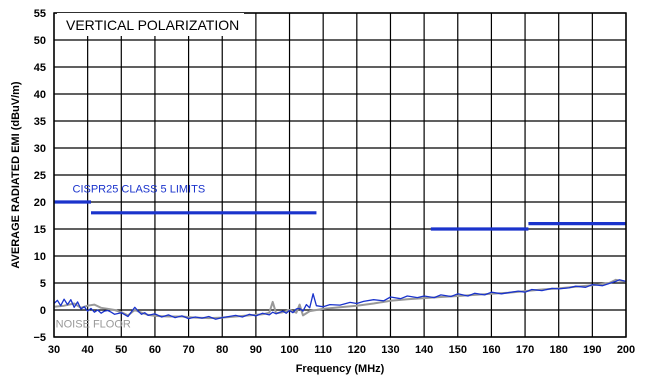  I want to click on x-tick-label: 170, so click(525, 350).